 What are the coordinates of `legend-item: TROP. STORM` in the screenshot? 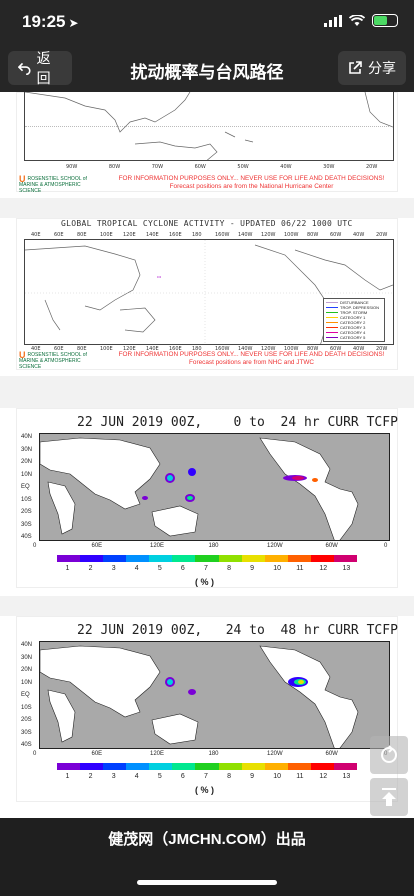 It's located at (354, 312).